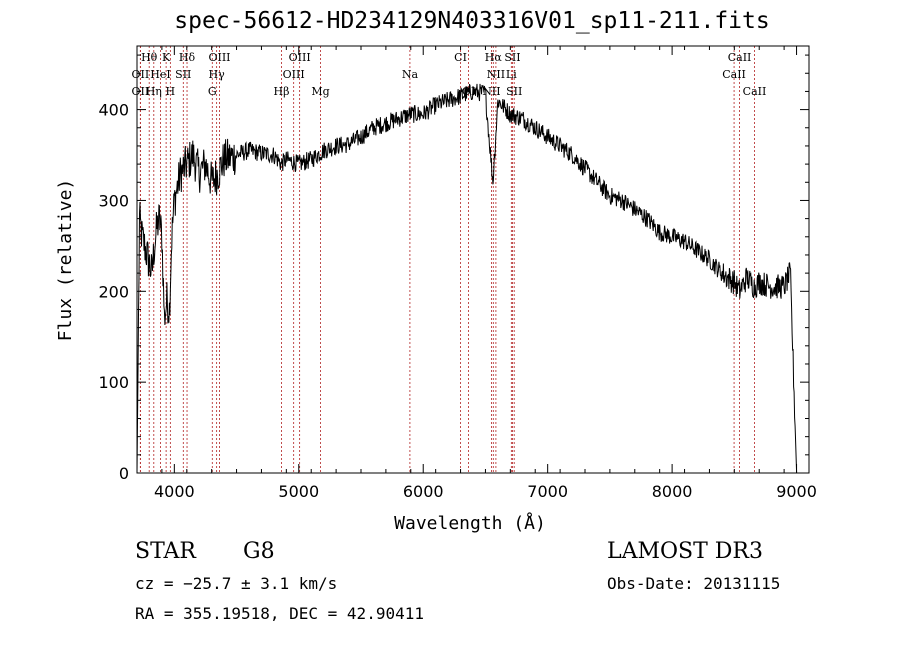 The image size is (900, 649). Describe the element at coordinates (174, 491) in the screenshot. I see `x-tick-label: 4000` at that location.